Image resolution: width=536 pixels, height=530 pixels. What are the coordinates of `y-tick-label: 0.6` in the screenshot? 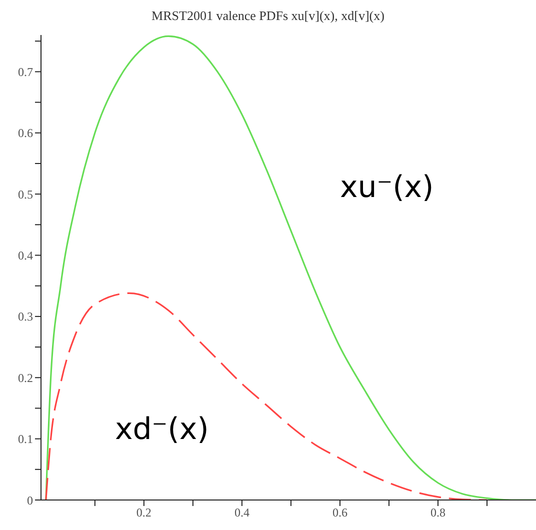 It's located at (25, 133).